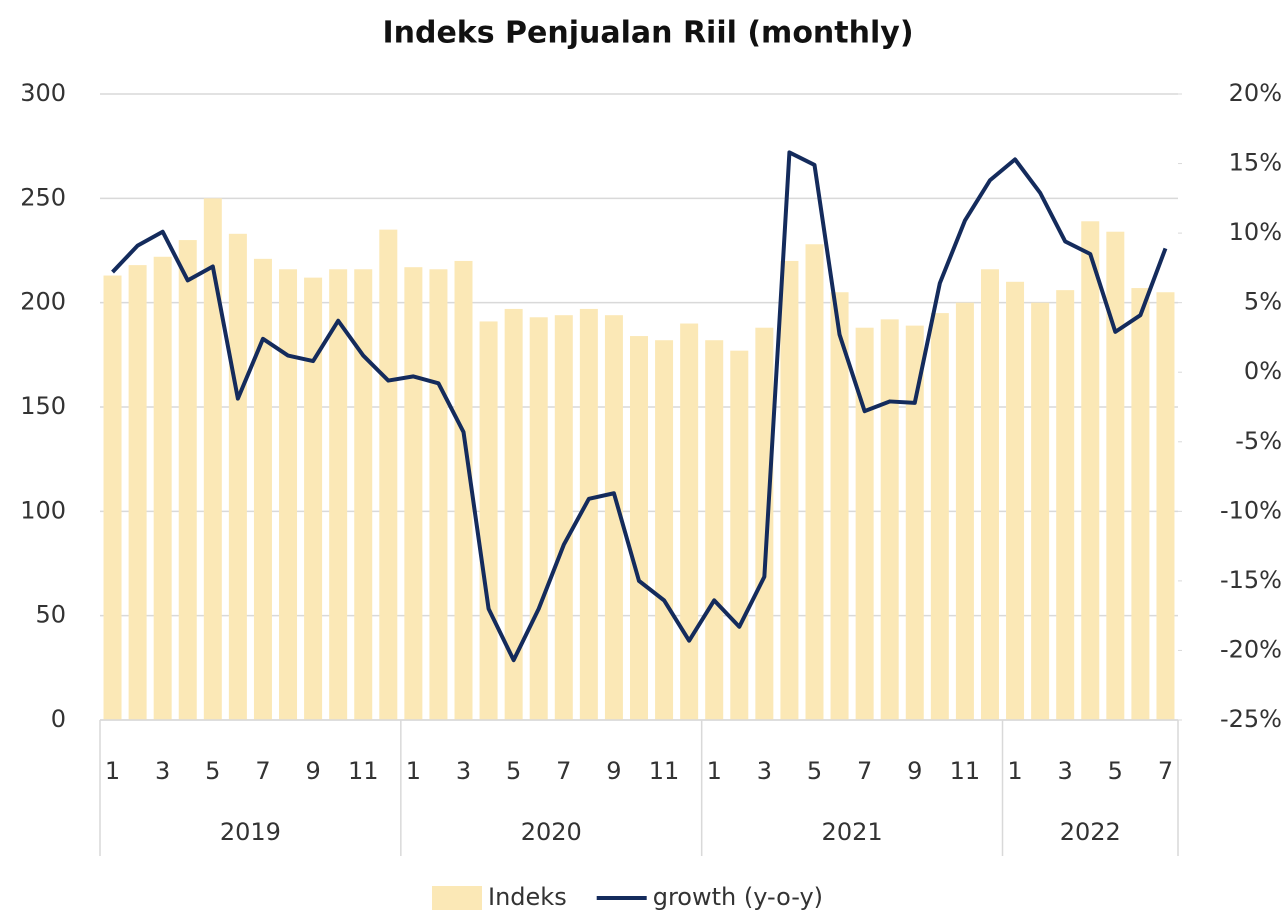  I want to click on y2-tick-label: -5%, so click(1258, 441).